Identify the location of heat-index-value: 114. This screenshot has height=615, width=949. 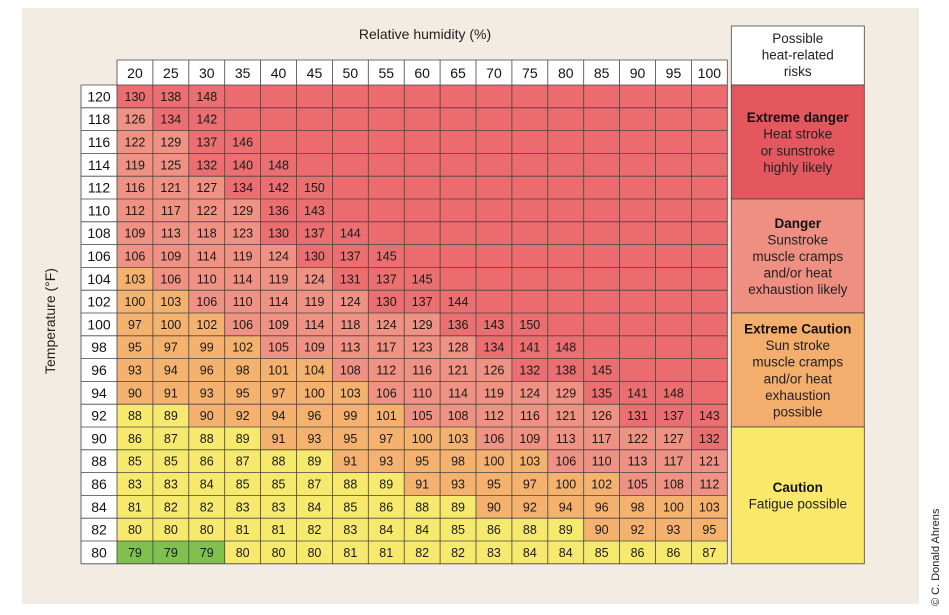
(243, 279).